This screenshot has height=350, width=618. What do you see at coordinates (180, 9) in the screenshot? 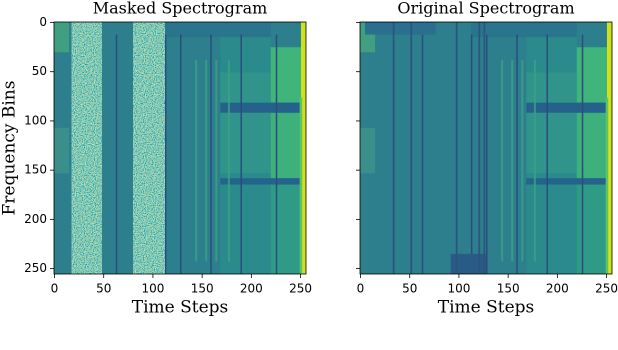
I see `chart-title: Masked Spectrogram` at bounding box center [180, 9].